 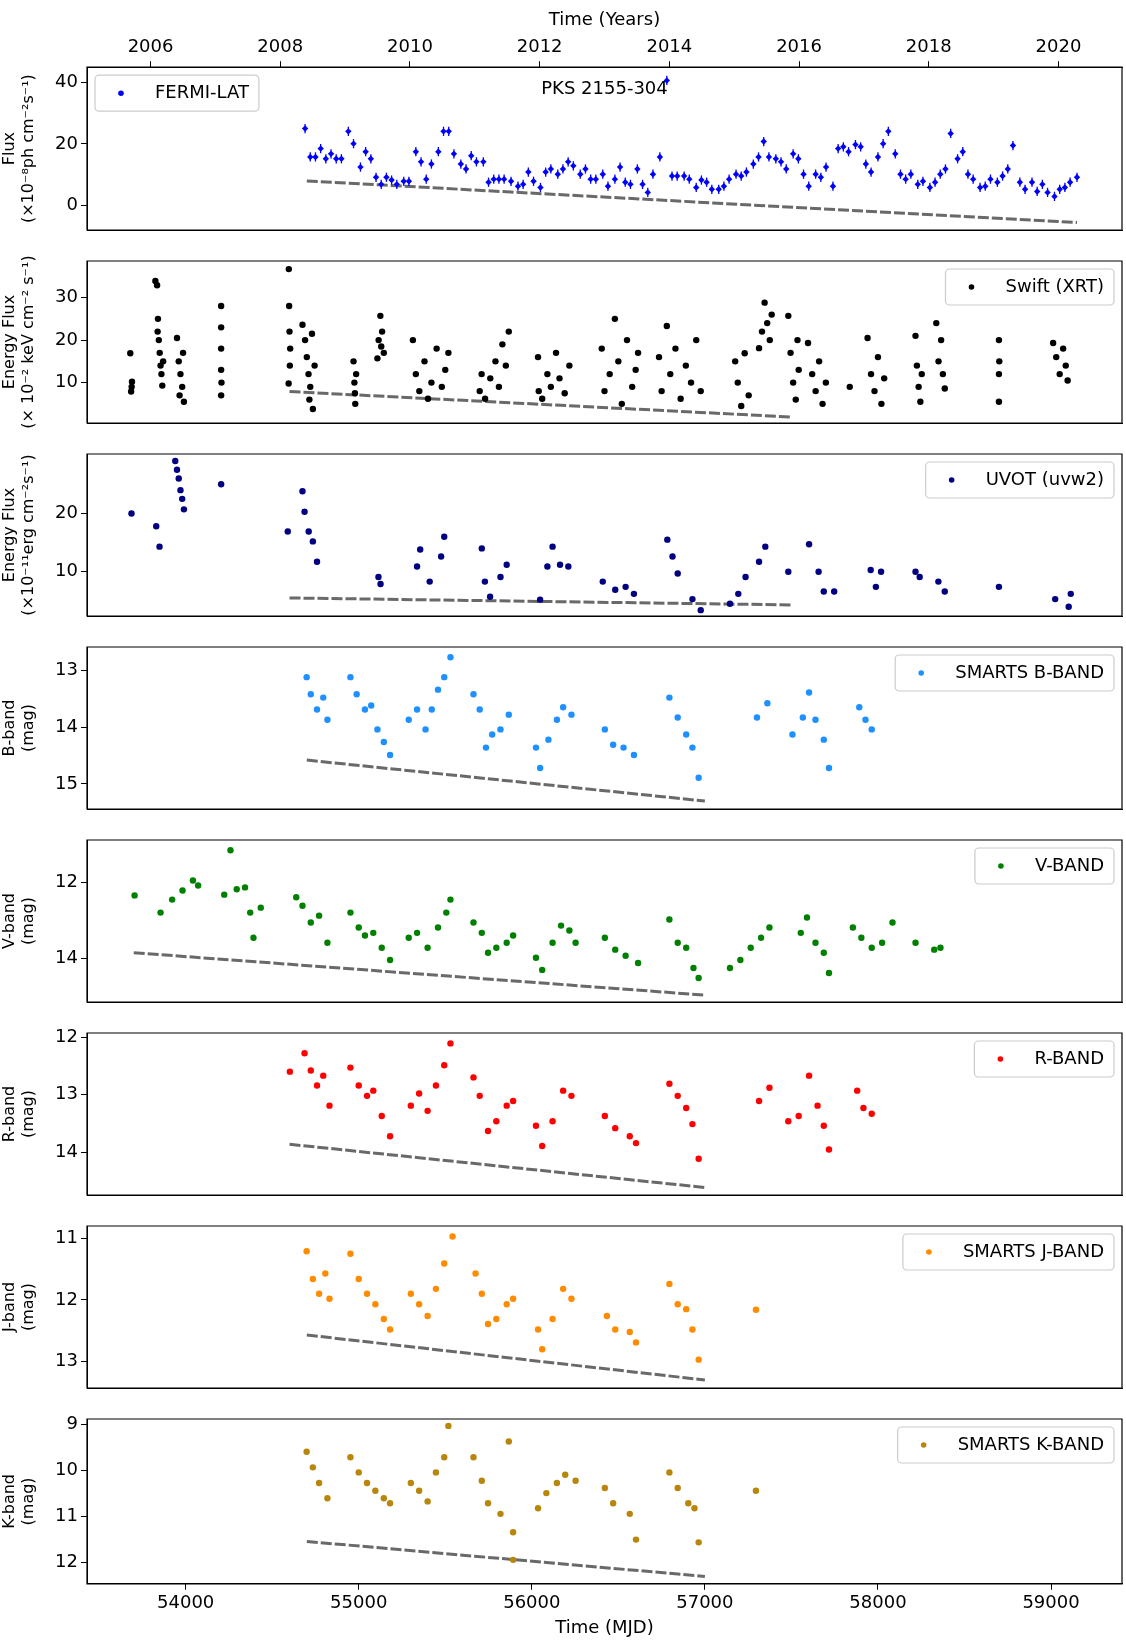 What do you see at coordinates (66, 296) in the screenshot?
I see `y-tick-label: 30` at bounding box center [66, 296].